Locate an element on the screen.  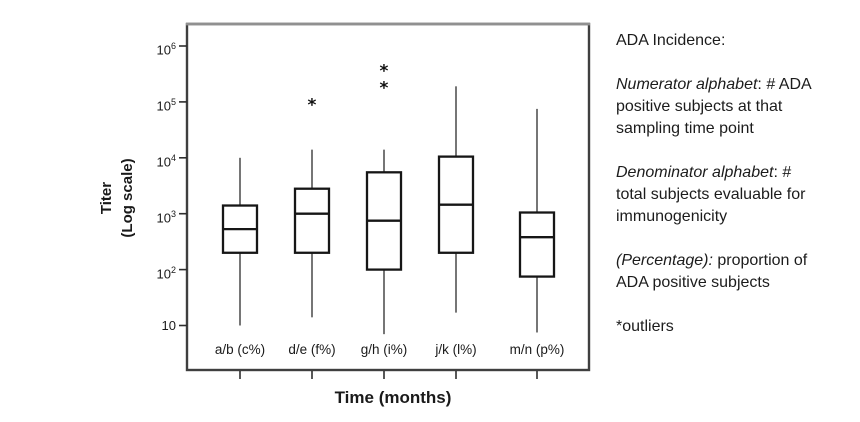
annotation-title: ADA Incidence: is located at coordinates (671, 40).